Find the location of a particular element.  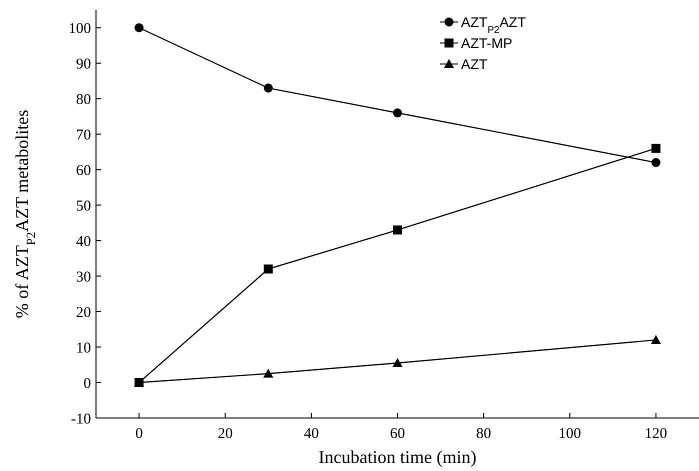

y-tick-label: 80 is located at coordinates (83, 100).